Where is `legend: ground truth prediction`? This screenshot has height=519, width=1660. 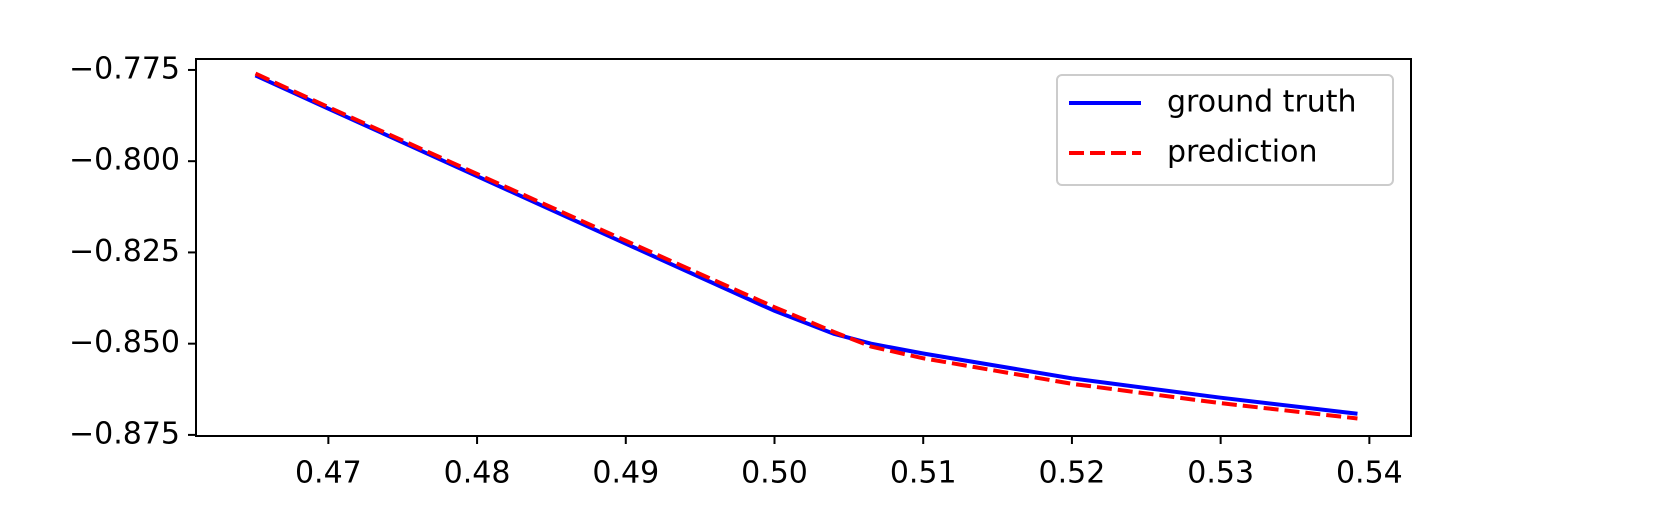
legend: ground truth prediction is located at coordinates (1225, 130).